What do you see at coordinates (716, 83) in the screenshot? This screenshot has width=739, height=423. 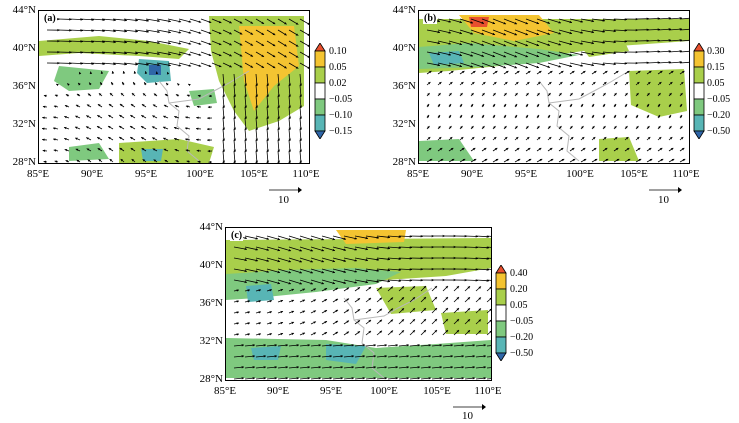 I see `panel-b-cb-label-3: 0.05` at bounding box center [716, 83].